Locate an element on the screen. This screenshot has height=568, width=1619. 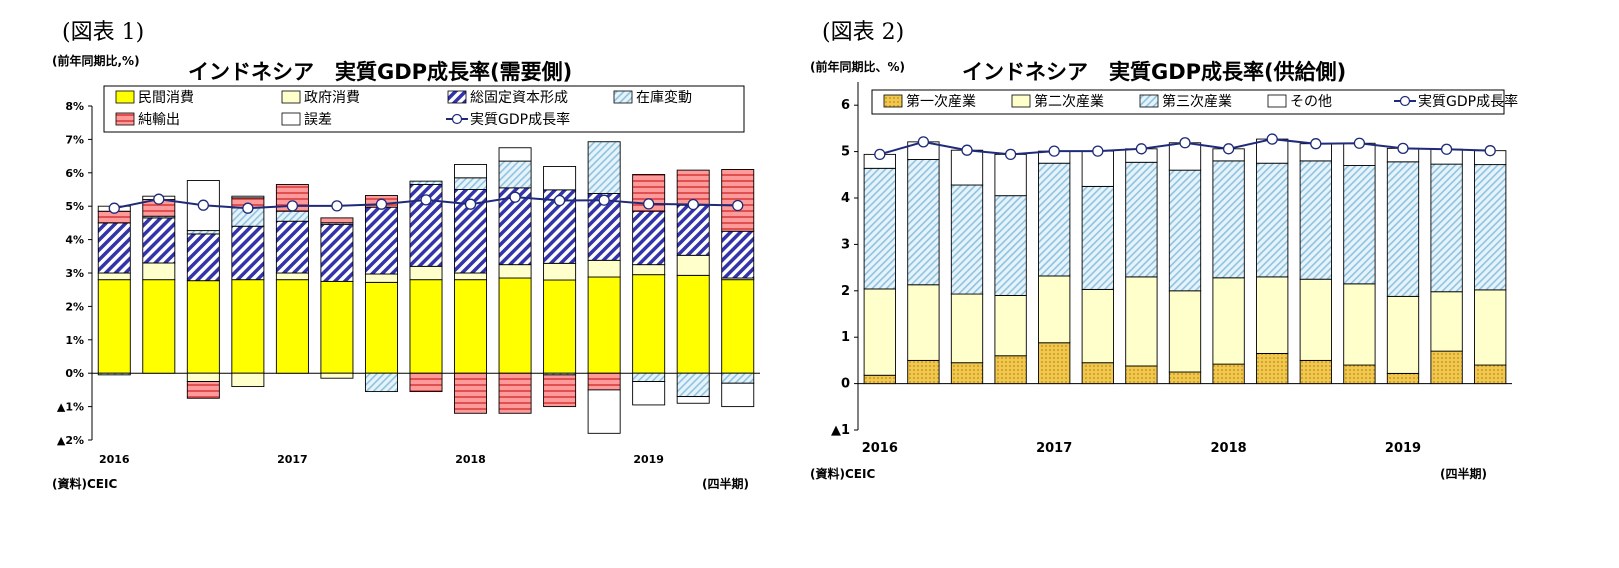
y-tick-label: 3% is located at coordinates (74, 273).